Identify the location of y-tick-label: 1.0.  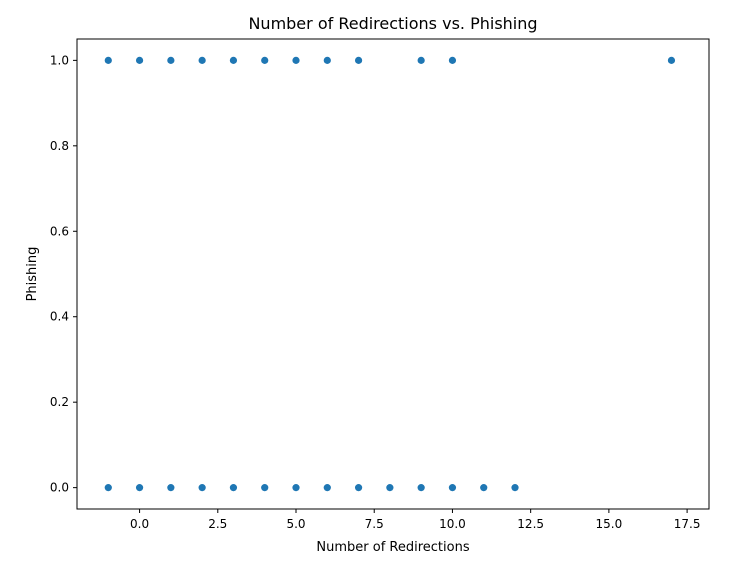
(59, 60).